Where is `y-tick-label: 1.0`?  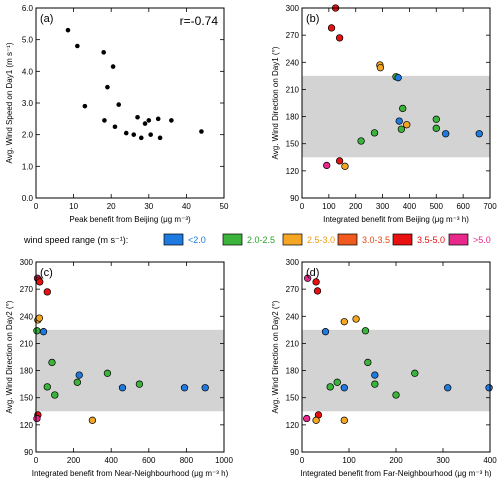 y-tick-label: 1.0 is located at coordinates (28, 166).